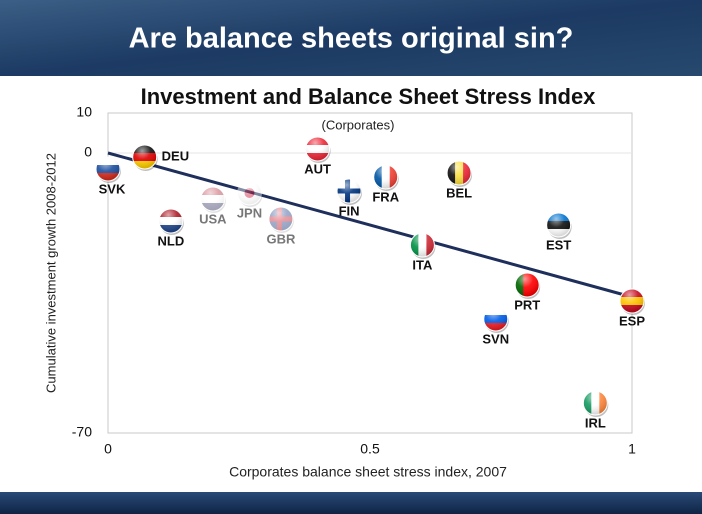  I want to click on point-label: AUT, so click(317, 168).